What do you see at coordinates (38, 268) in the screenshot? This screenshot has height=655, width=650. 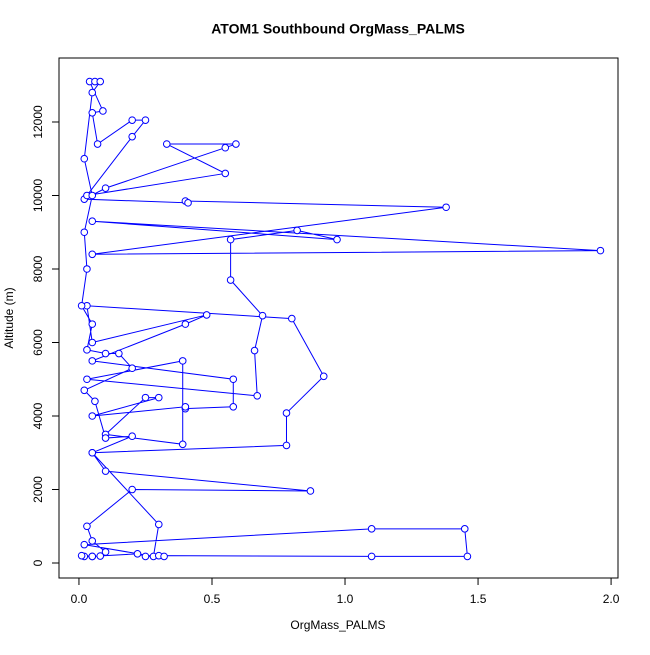 I see `y-tick-label: 8000` at bounding box center [38, 268].